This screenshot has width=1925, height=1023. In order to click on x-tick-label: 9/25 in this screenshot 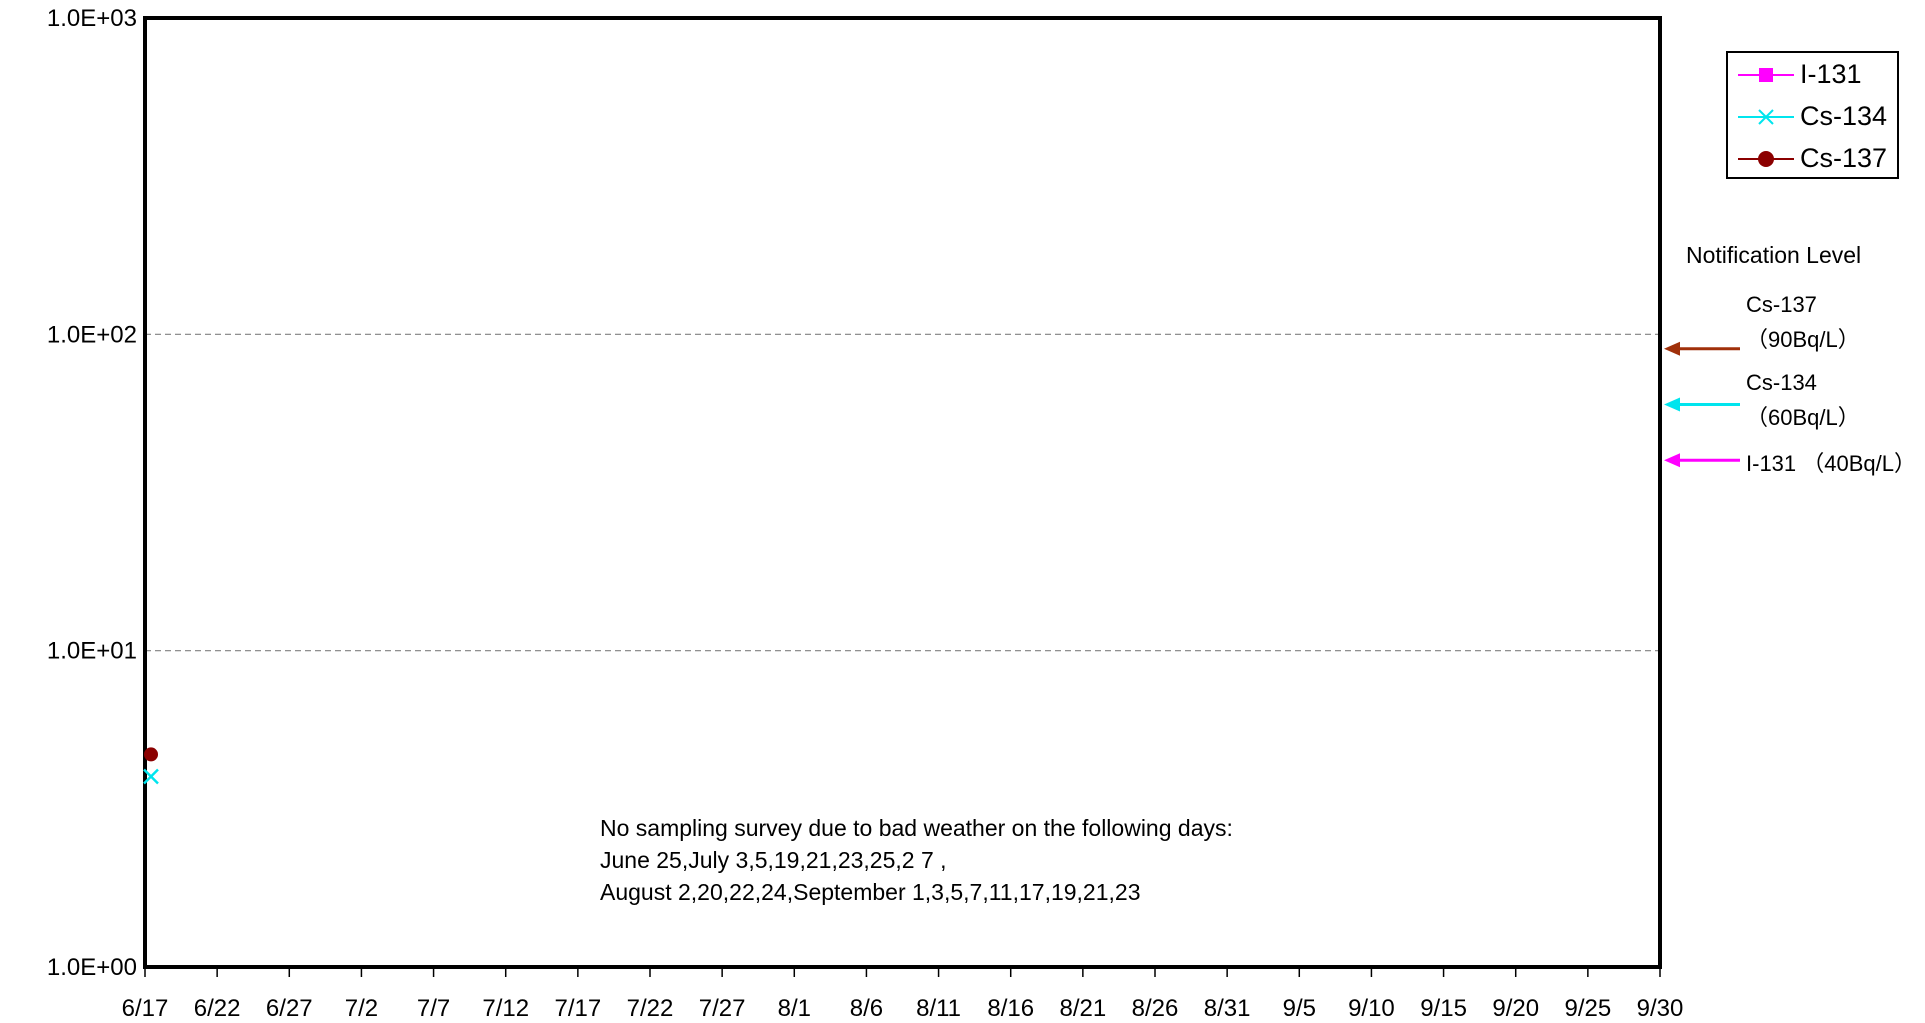, I will do `click(1587, 1008)`.